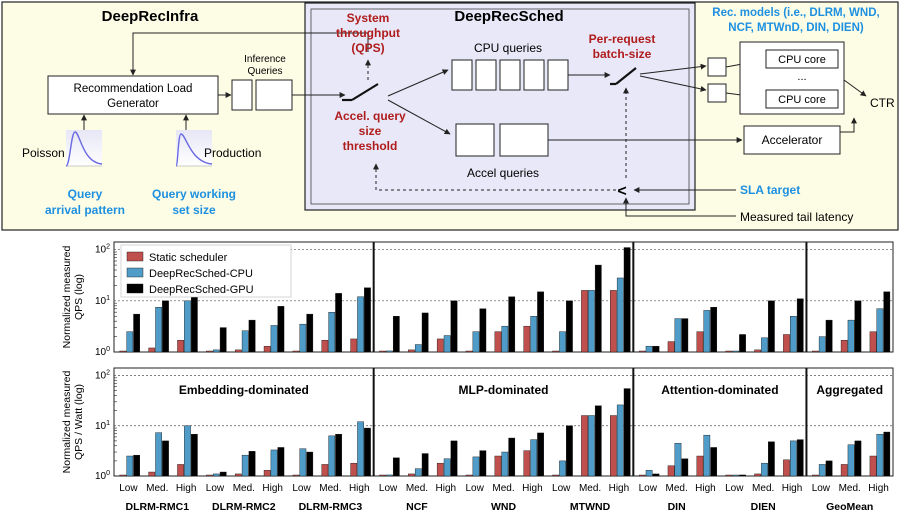  I want to click on model-label: WND, so click(503, 507).